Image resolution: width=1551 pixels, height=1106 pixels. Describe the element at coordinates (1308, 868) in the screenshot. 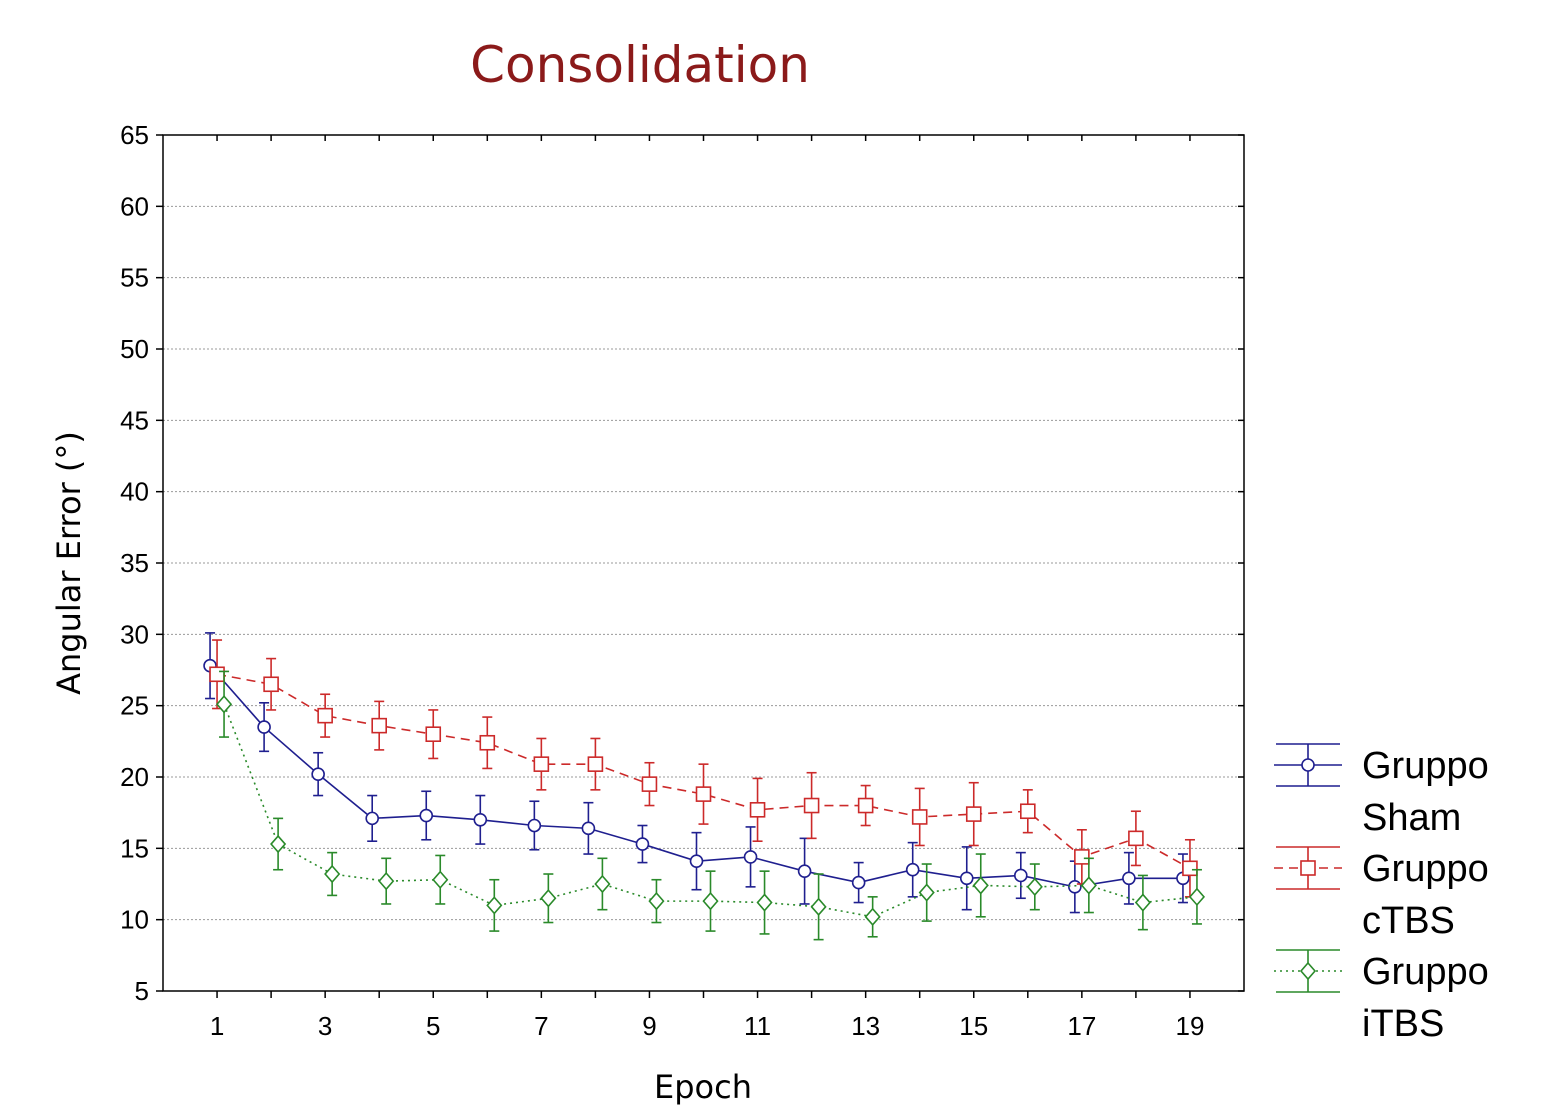

I see `legend-marker-ctbs` at that location.